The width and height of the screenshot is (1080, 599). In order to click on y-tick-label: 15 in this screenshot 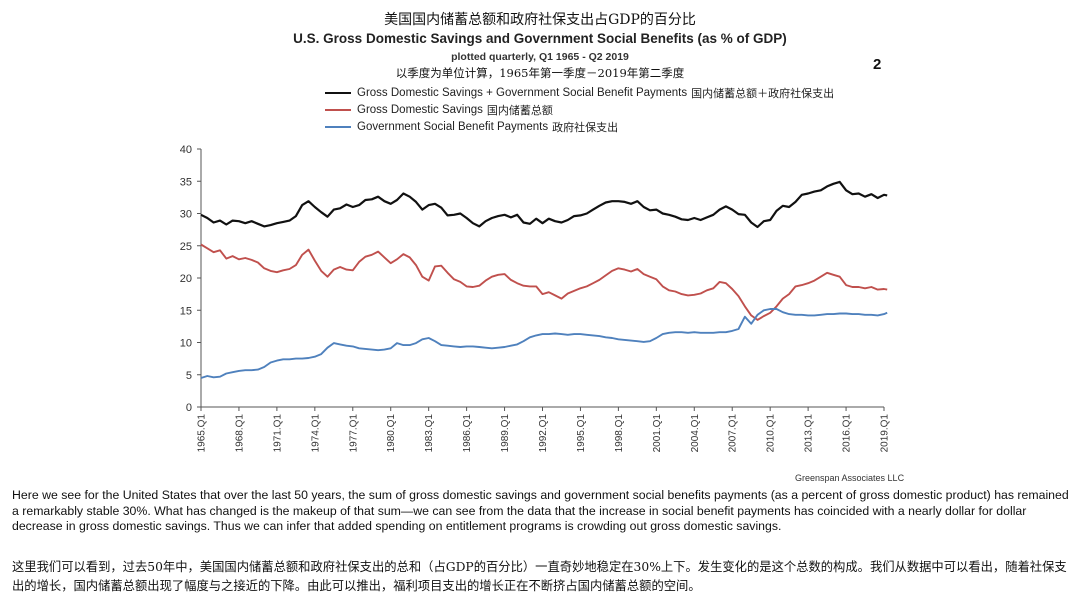, I will do `click(186, 311)`.